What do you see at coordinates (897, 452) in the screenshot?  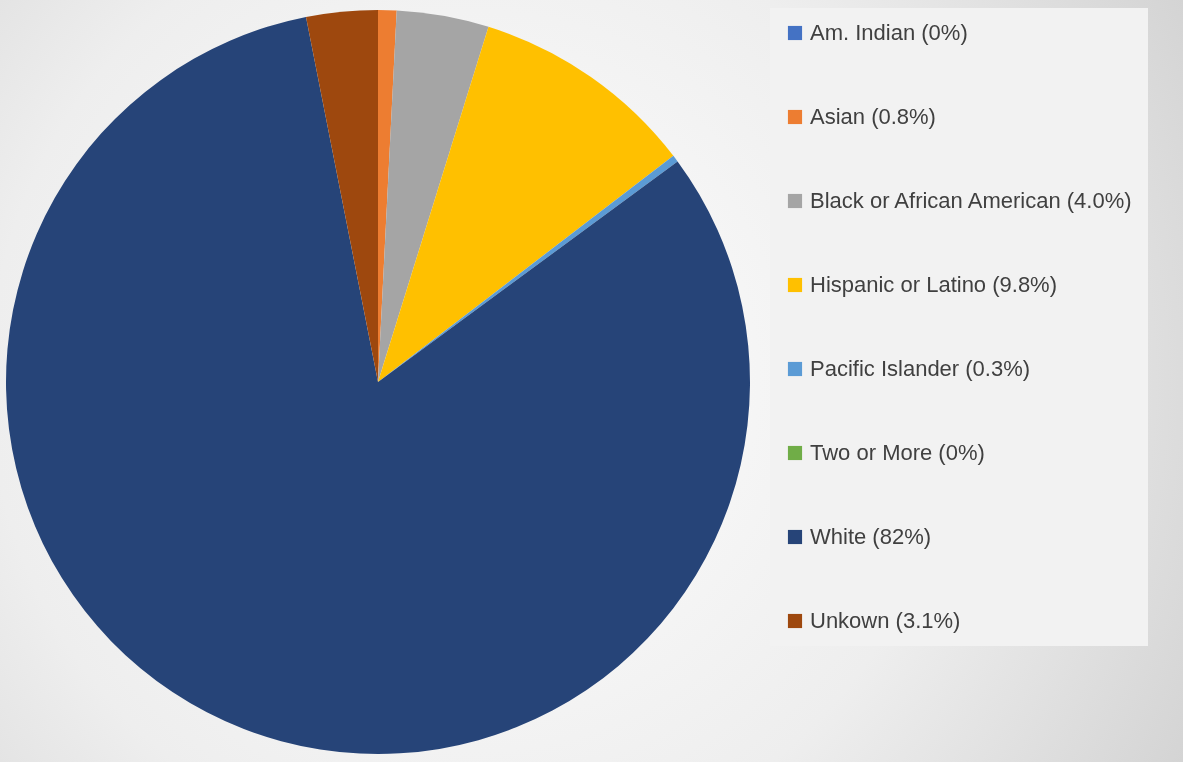 I see `legend-label: Two or More (0%)` at bounding box center [897, 452].